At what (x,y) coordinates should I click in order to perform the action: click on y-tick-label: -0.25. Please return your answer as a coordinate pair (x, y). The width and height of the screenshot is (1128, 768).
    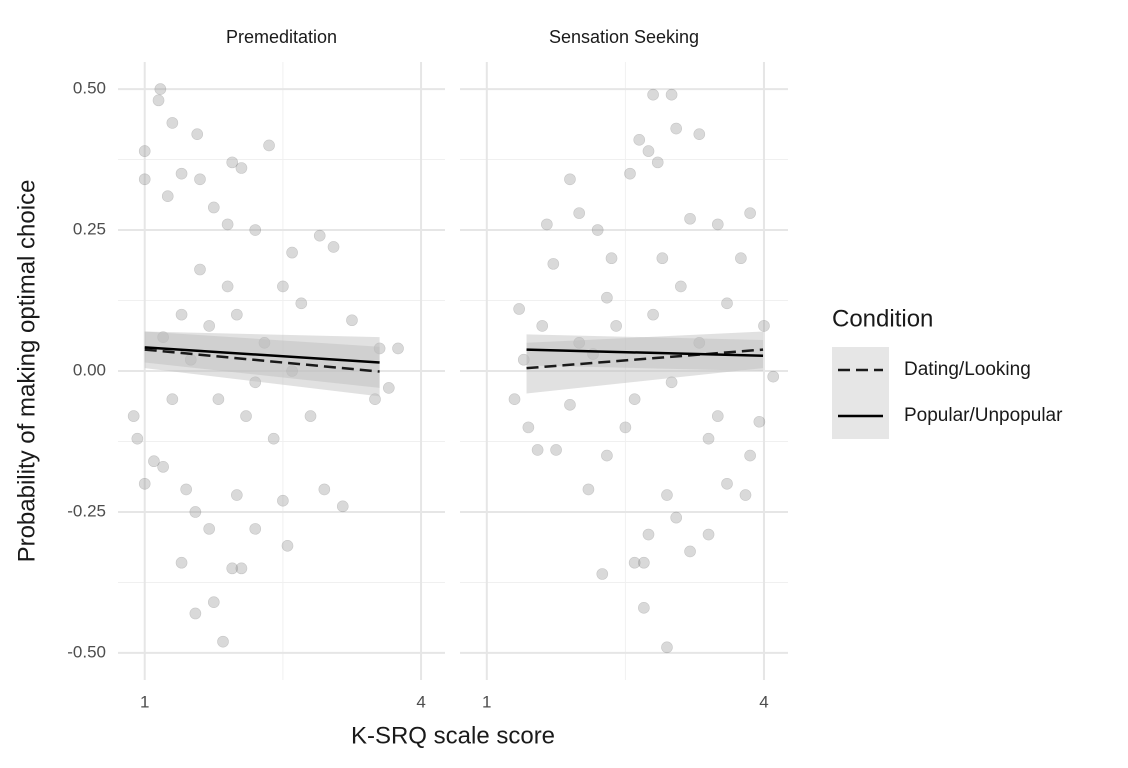
    Looking at the image, I should click on (86, 510).